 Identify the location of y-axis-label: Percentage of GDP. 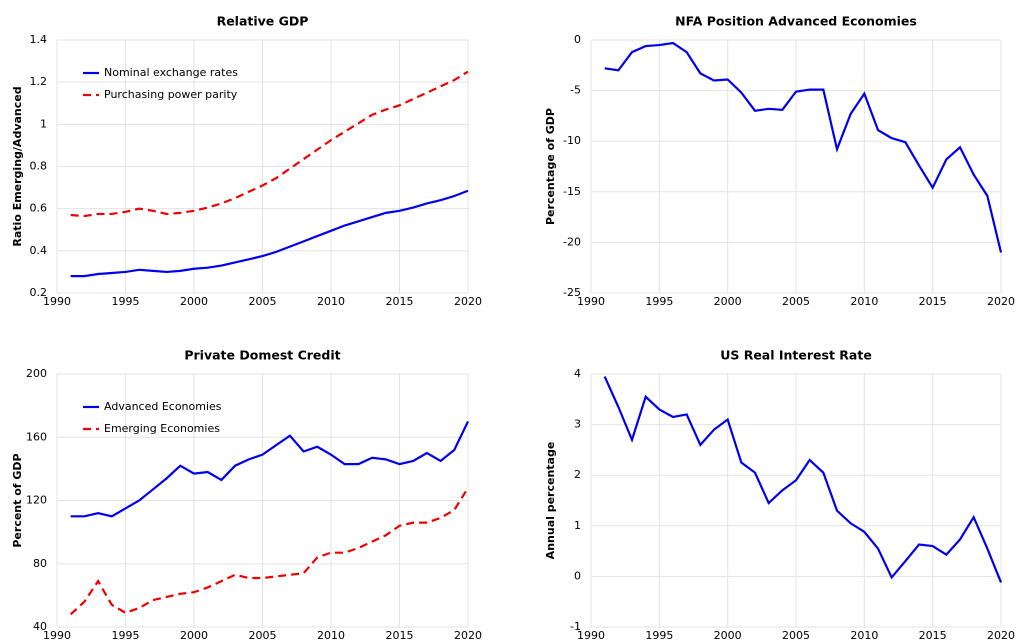
(550, 166).